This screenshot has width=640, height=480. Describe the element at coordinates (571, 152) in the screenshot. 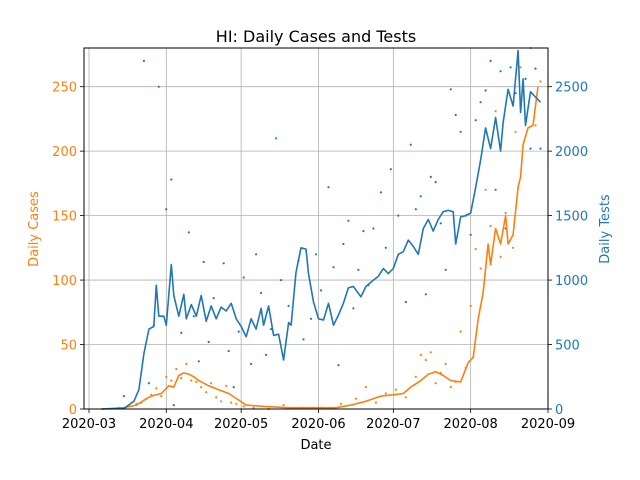

I see `right-tick-label: 2000` at that location.